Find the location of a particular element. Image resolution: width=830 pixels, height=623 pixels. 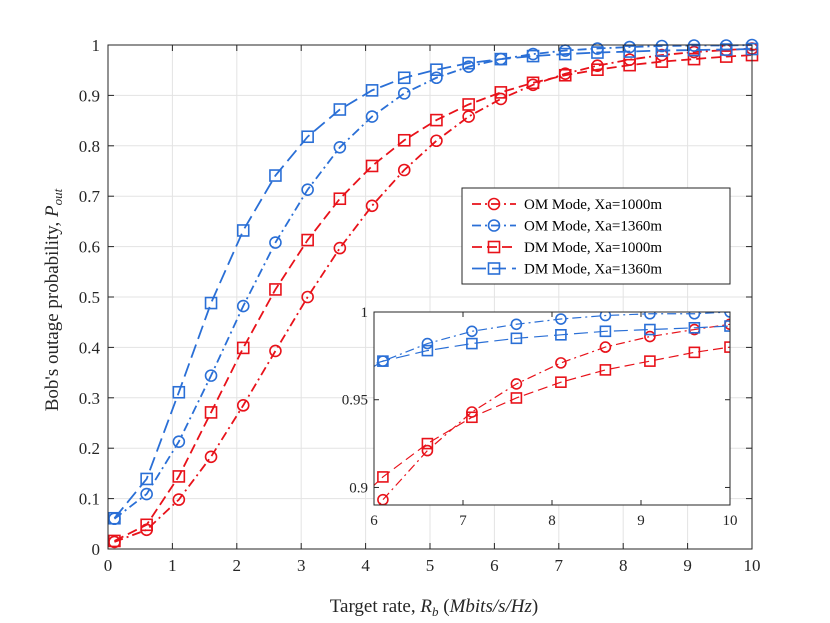

y-axis-label-text: Bob's outage probability, is located at coordinates (52, 314).